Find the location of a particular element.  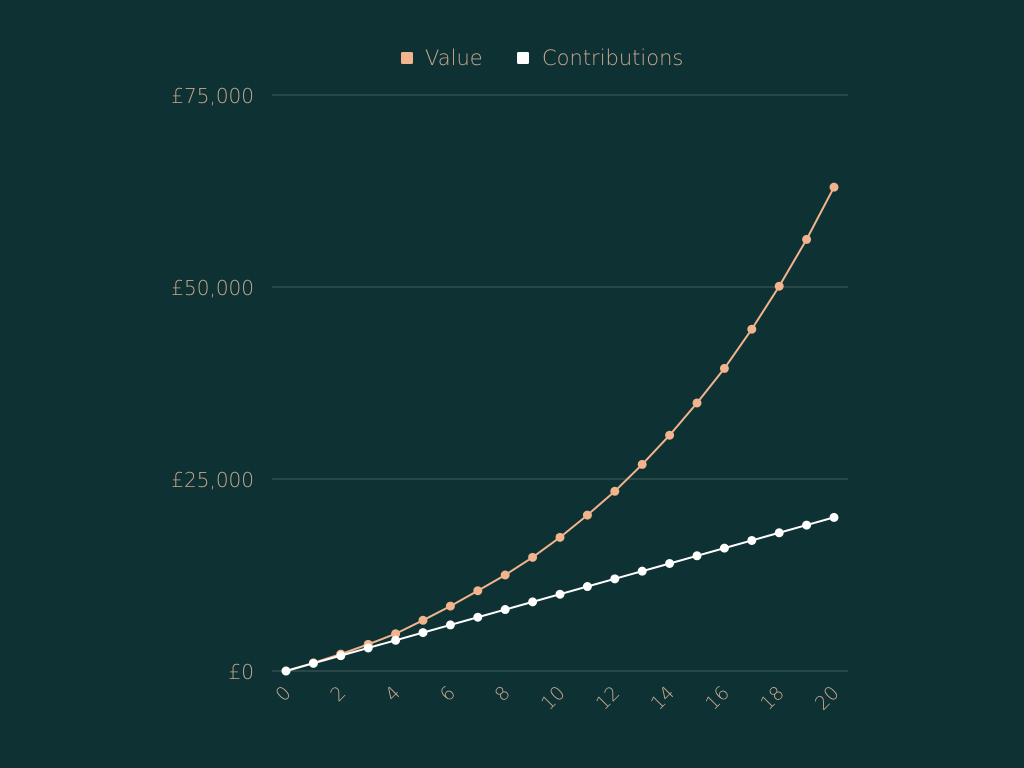

x-tick-label: 6 is located at coordinates (448, 694).